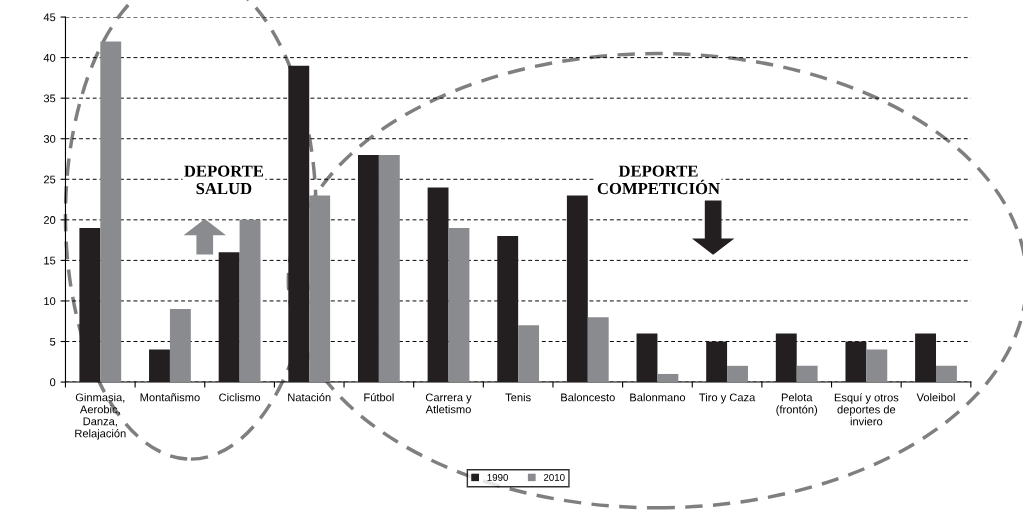  I want to click on annotation: DEPORTE COMPETICIÓN, so click(658, 180).